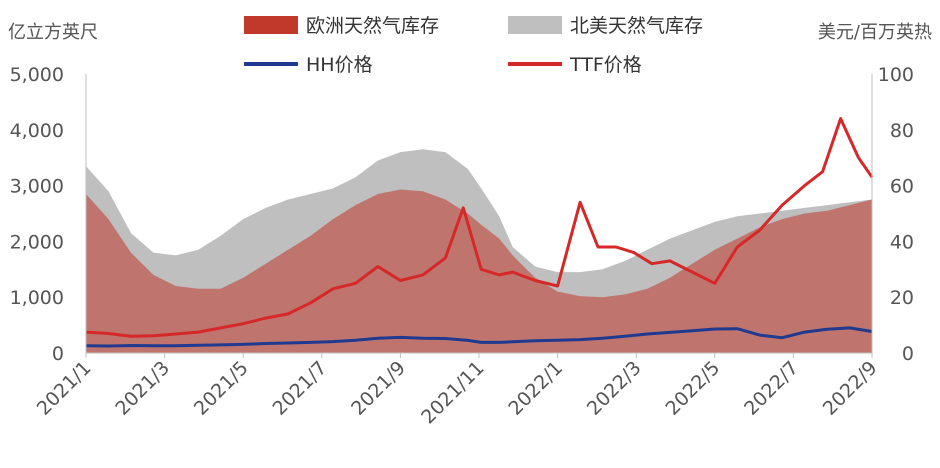 The width and height of the screenshot is (940, 468). Describe the element at coordinates (378, 388) in the screenshot. I see `x-tick-label: 2021/9` at that location.